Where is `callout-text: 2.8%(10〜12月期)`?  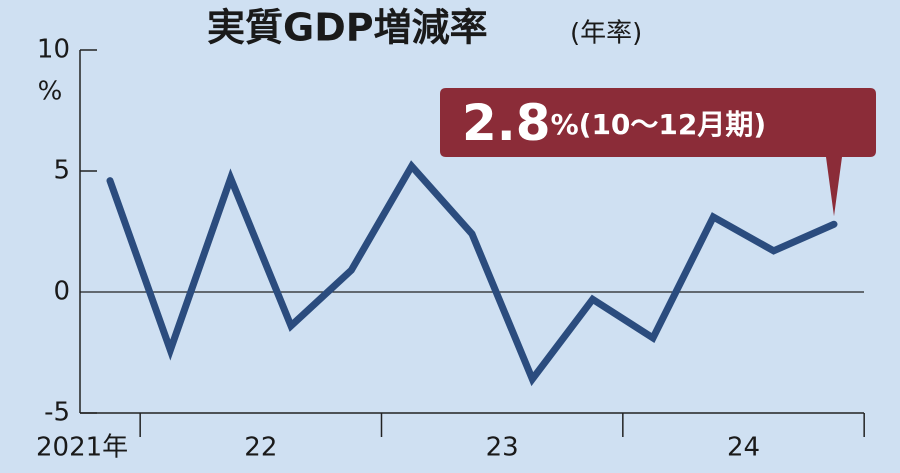 callout-text: 2.8%(10〜12月期) is located at coordinates (614, 123).